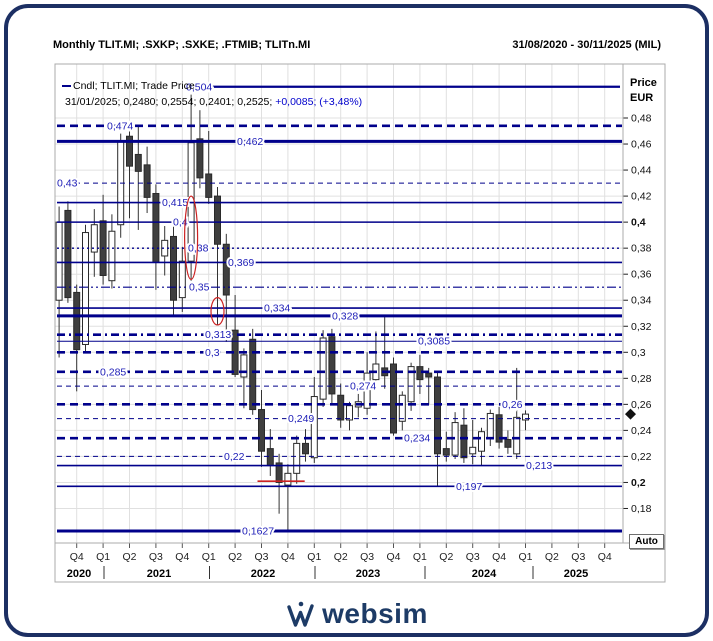  I want to click on price-level-label: 0,3085, so click(434, 342).